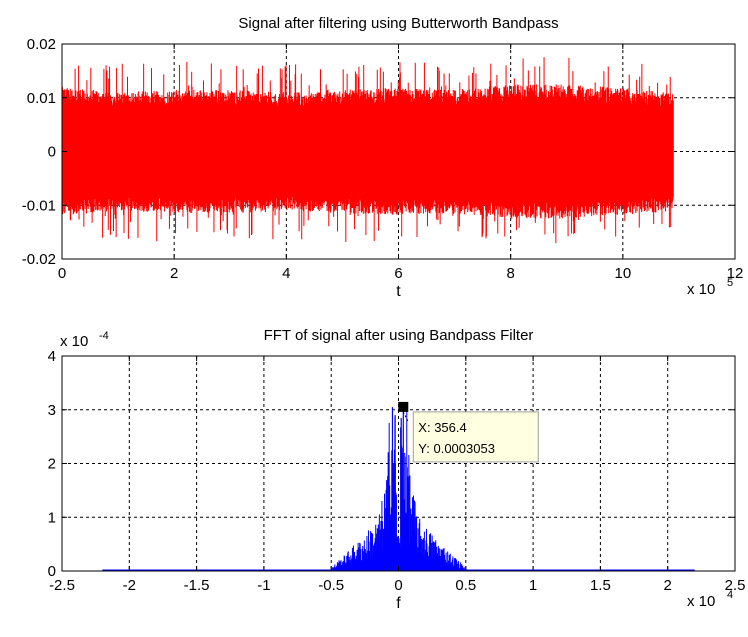 The width and height of the screenshot is (748, 637). What do you see at coordinates (286, 273) in the screenshot?
I see `x-tick-label: 4` at bounding box center [286, 273].